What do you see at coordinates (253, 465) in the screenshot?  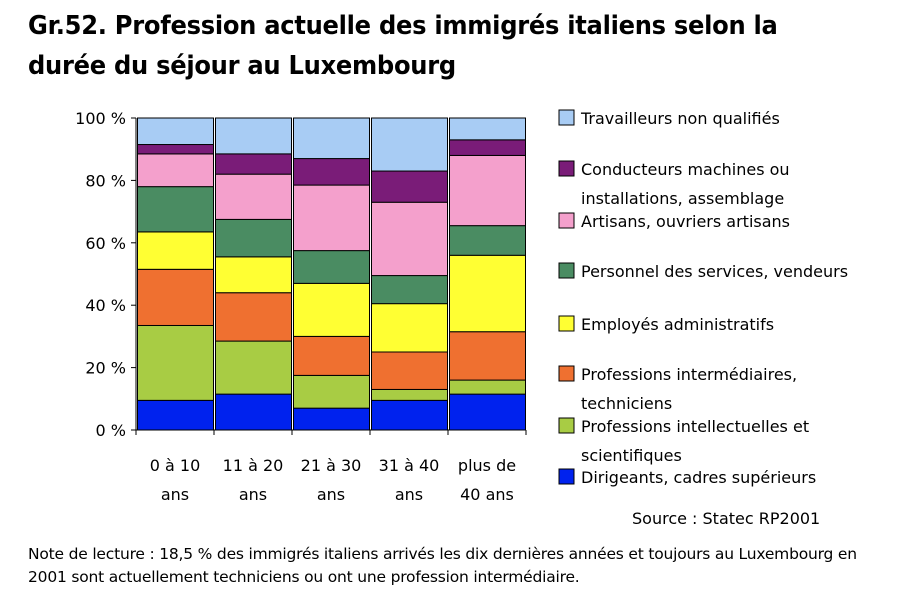 I see `x-tick-label: 11 à 20` at bounding box center [253, 465].